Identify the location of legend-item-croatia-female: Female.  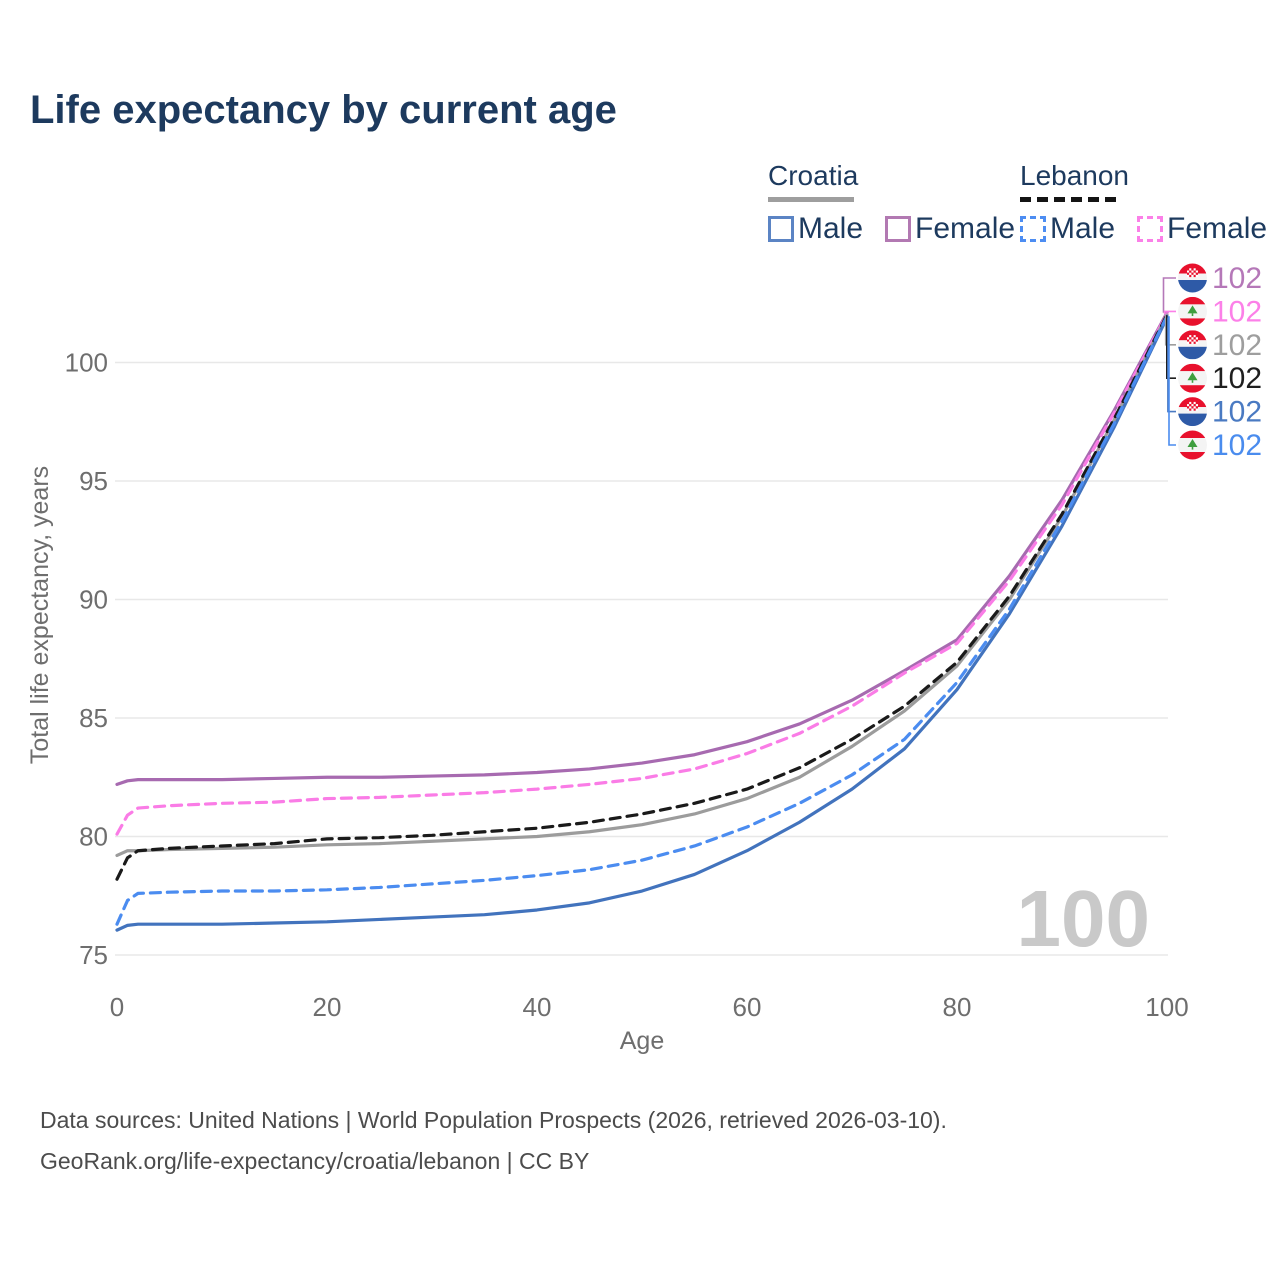
(950, 229).